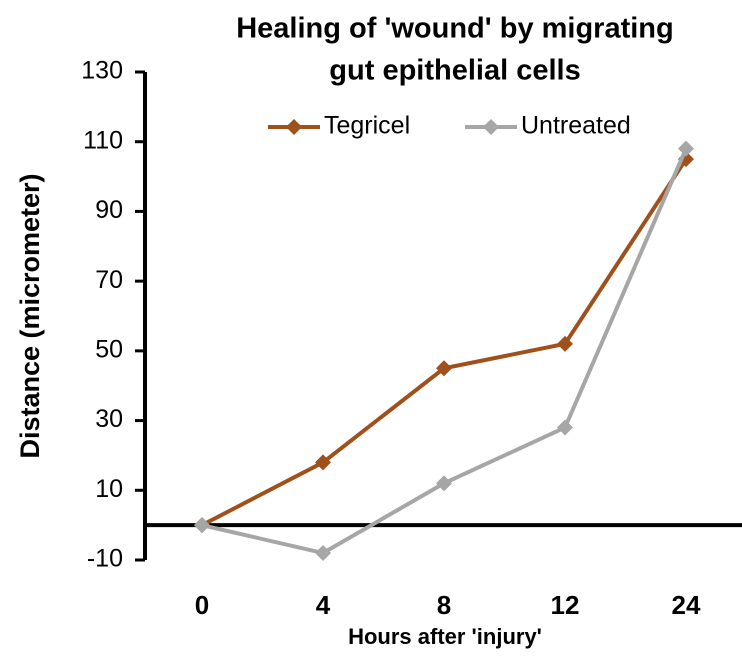 This screenshot has height=656, width=742. I want to click on y-tick-label: 110, so click(103, 140).